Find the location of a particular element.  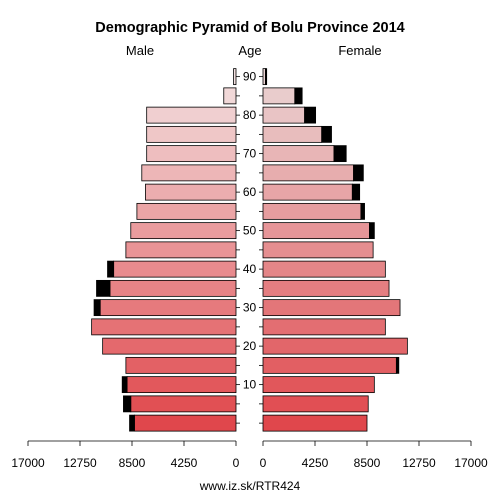

age-label: 80 is located at coordinates (250, 115).